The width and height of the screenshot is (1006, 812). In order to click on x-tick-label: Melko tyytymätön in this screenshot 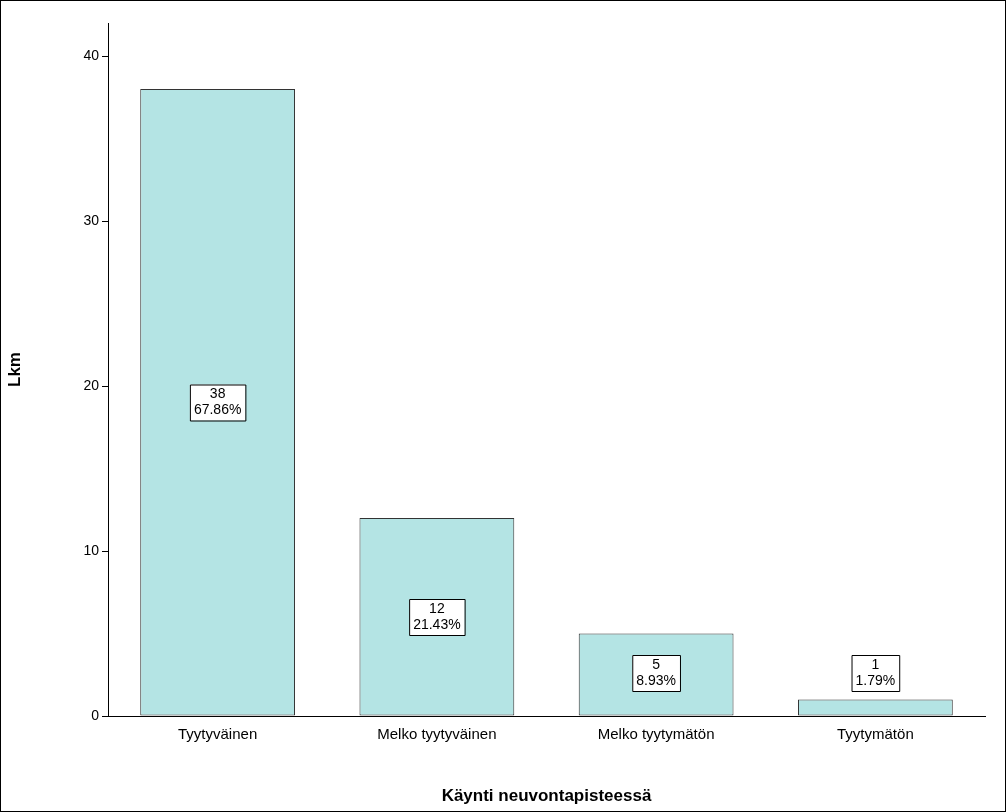, I will do `click(656, 734)`.